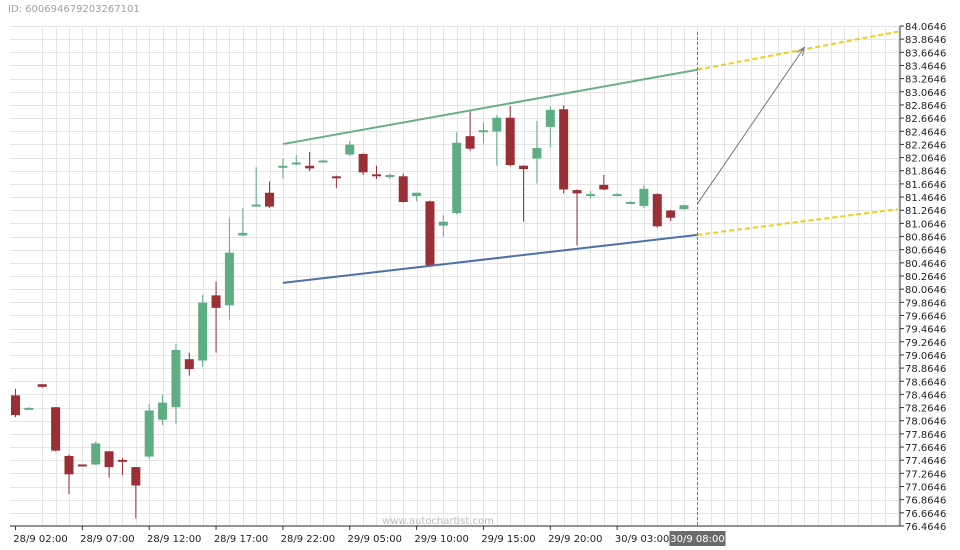 The width and height of the screenshot is (960, 550). What do you see at coordinates (925, 395) in the screenshot?
I see `y-tick-label: 78.4646` at bounding box center [925, 395].